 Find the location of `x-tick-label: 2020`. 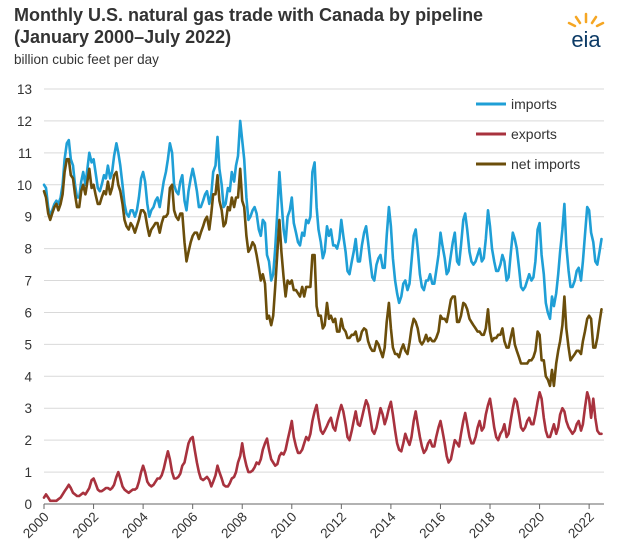

x-tick-label: 2020 is located at coordinates (532, 525).